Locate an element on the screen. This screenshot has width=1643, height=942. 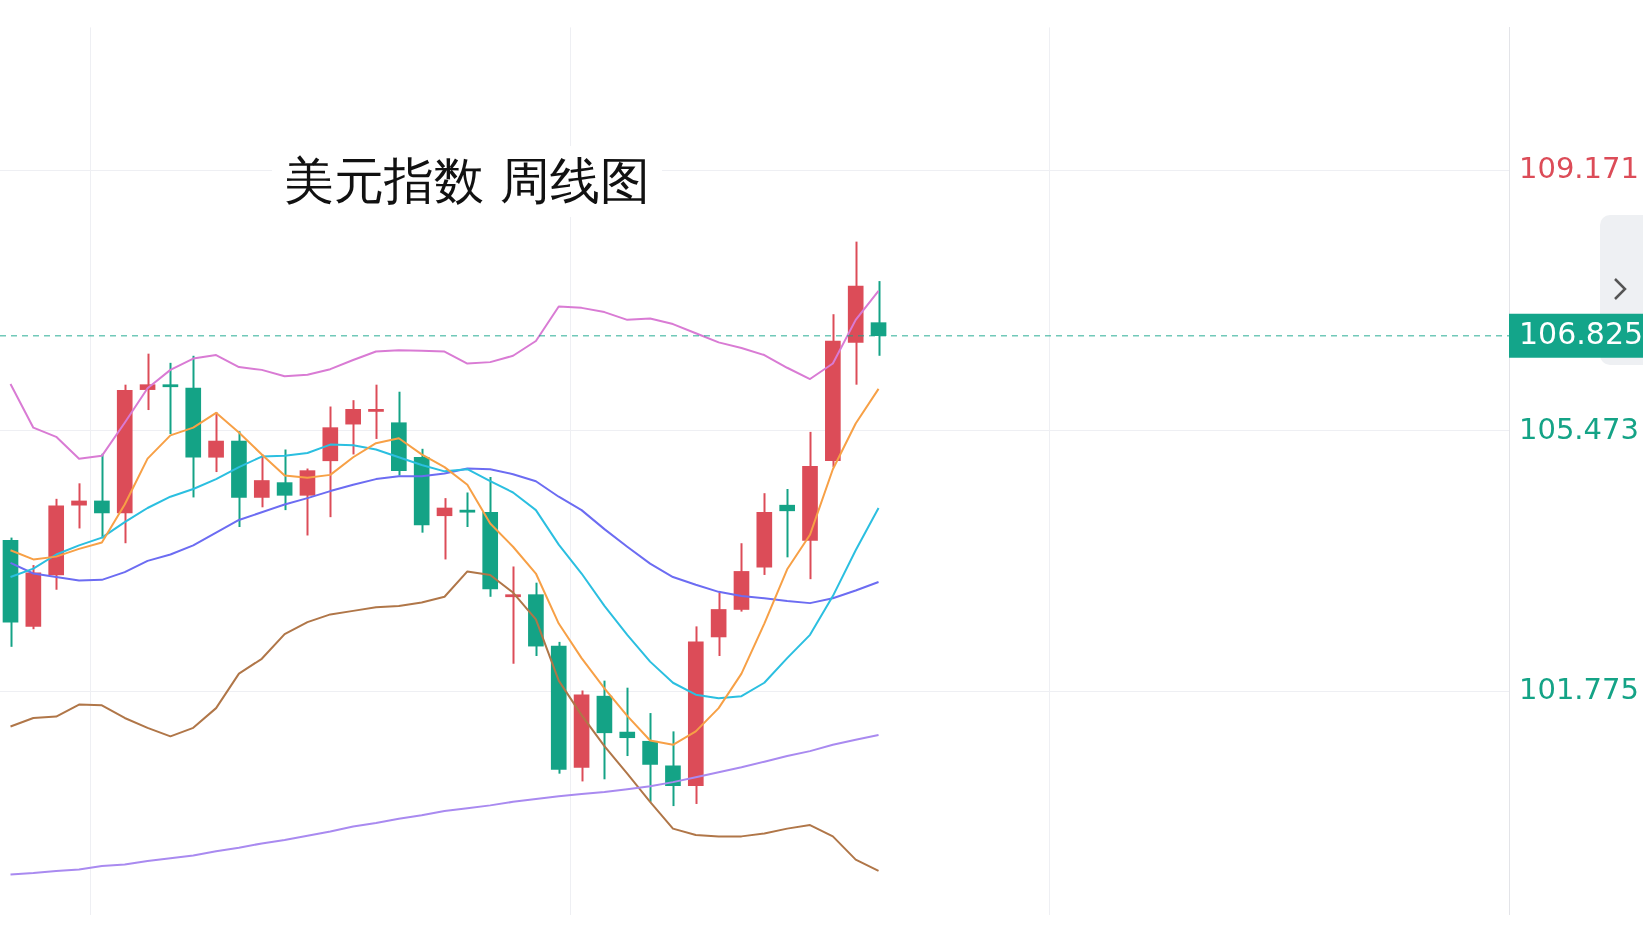
y-tick-label: 101.775 is located at coordinates (1579, 689).